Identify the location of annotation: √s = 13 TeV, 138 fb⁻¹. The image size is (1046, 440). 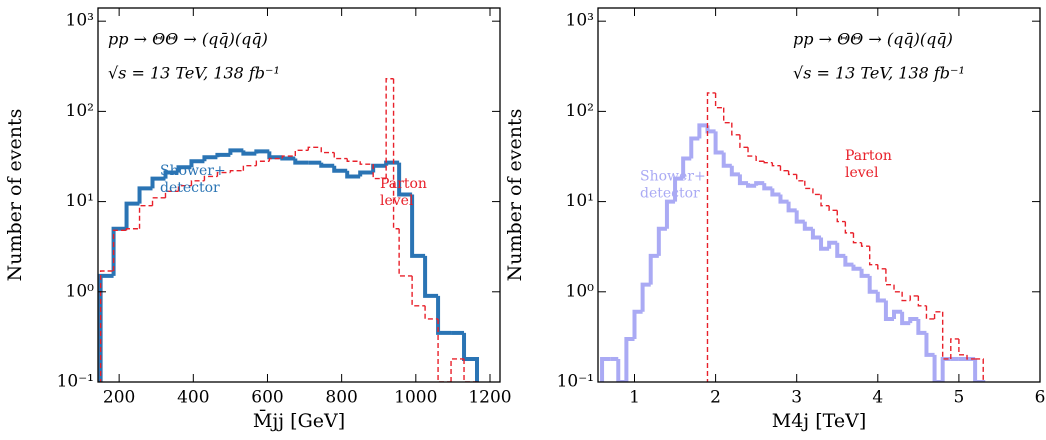
(194, 73).